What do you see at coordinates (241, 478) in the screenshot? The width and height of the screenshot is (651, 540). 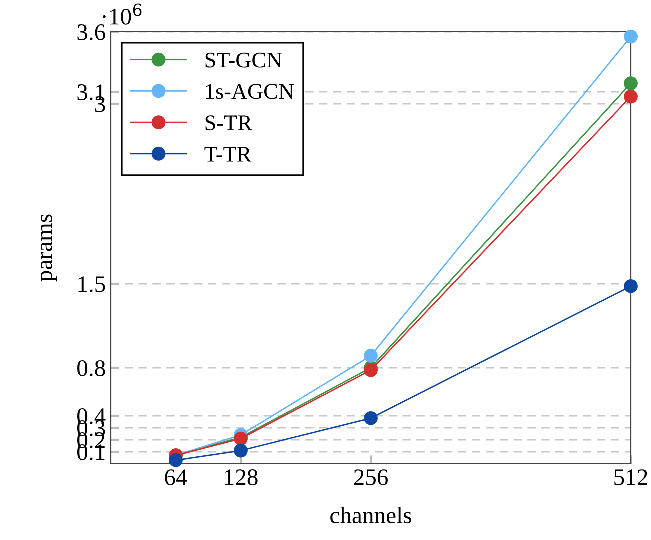 I see `x-tick-label: 128` at bounding box center [241, 478].